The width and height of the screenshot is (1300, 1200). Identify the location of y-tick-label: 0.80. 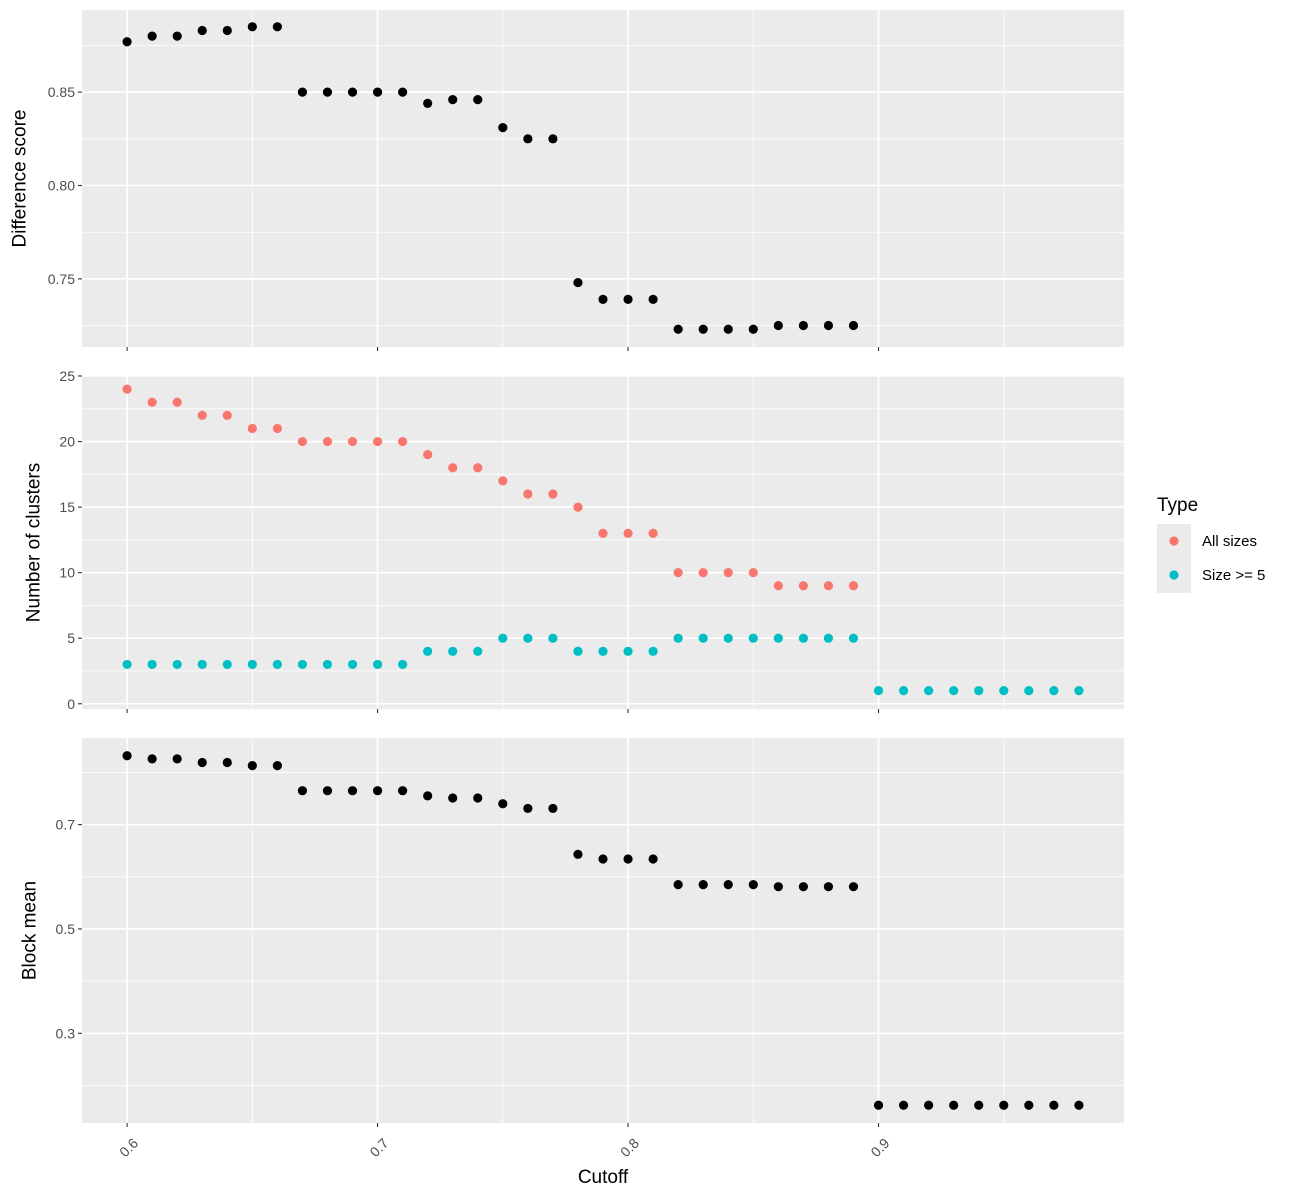
(61, 186).